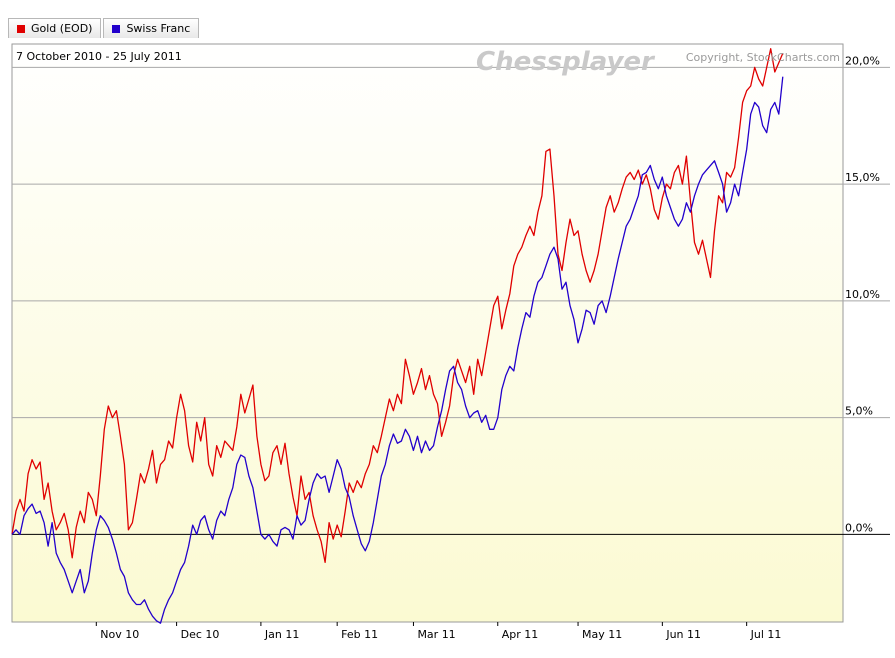 Image resolution: width=895 pixels, height=658 pixels. I want to click on x-tick-label: Jul 11, so click(766, 634).